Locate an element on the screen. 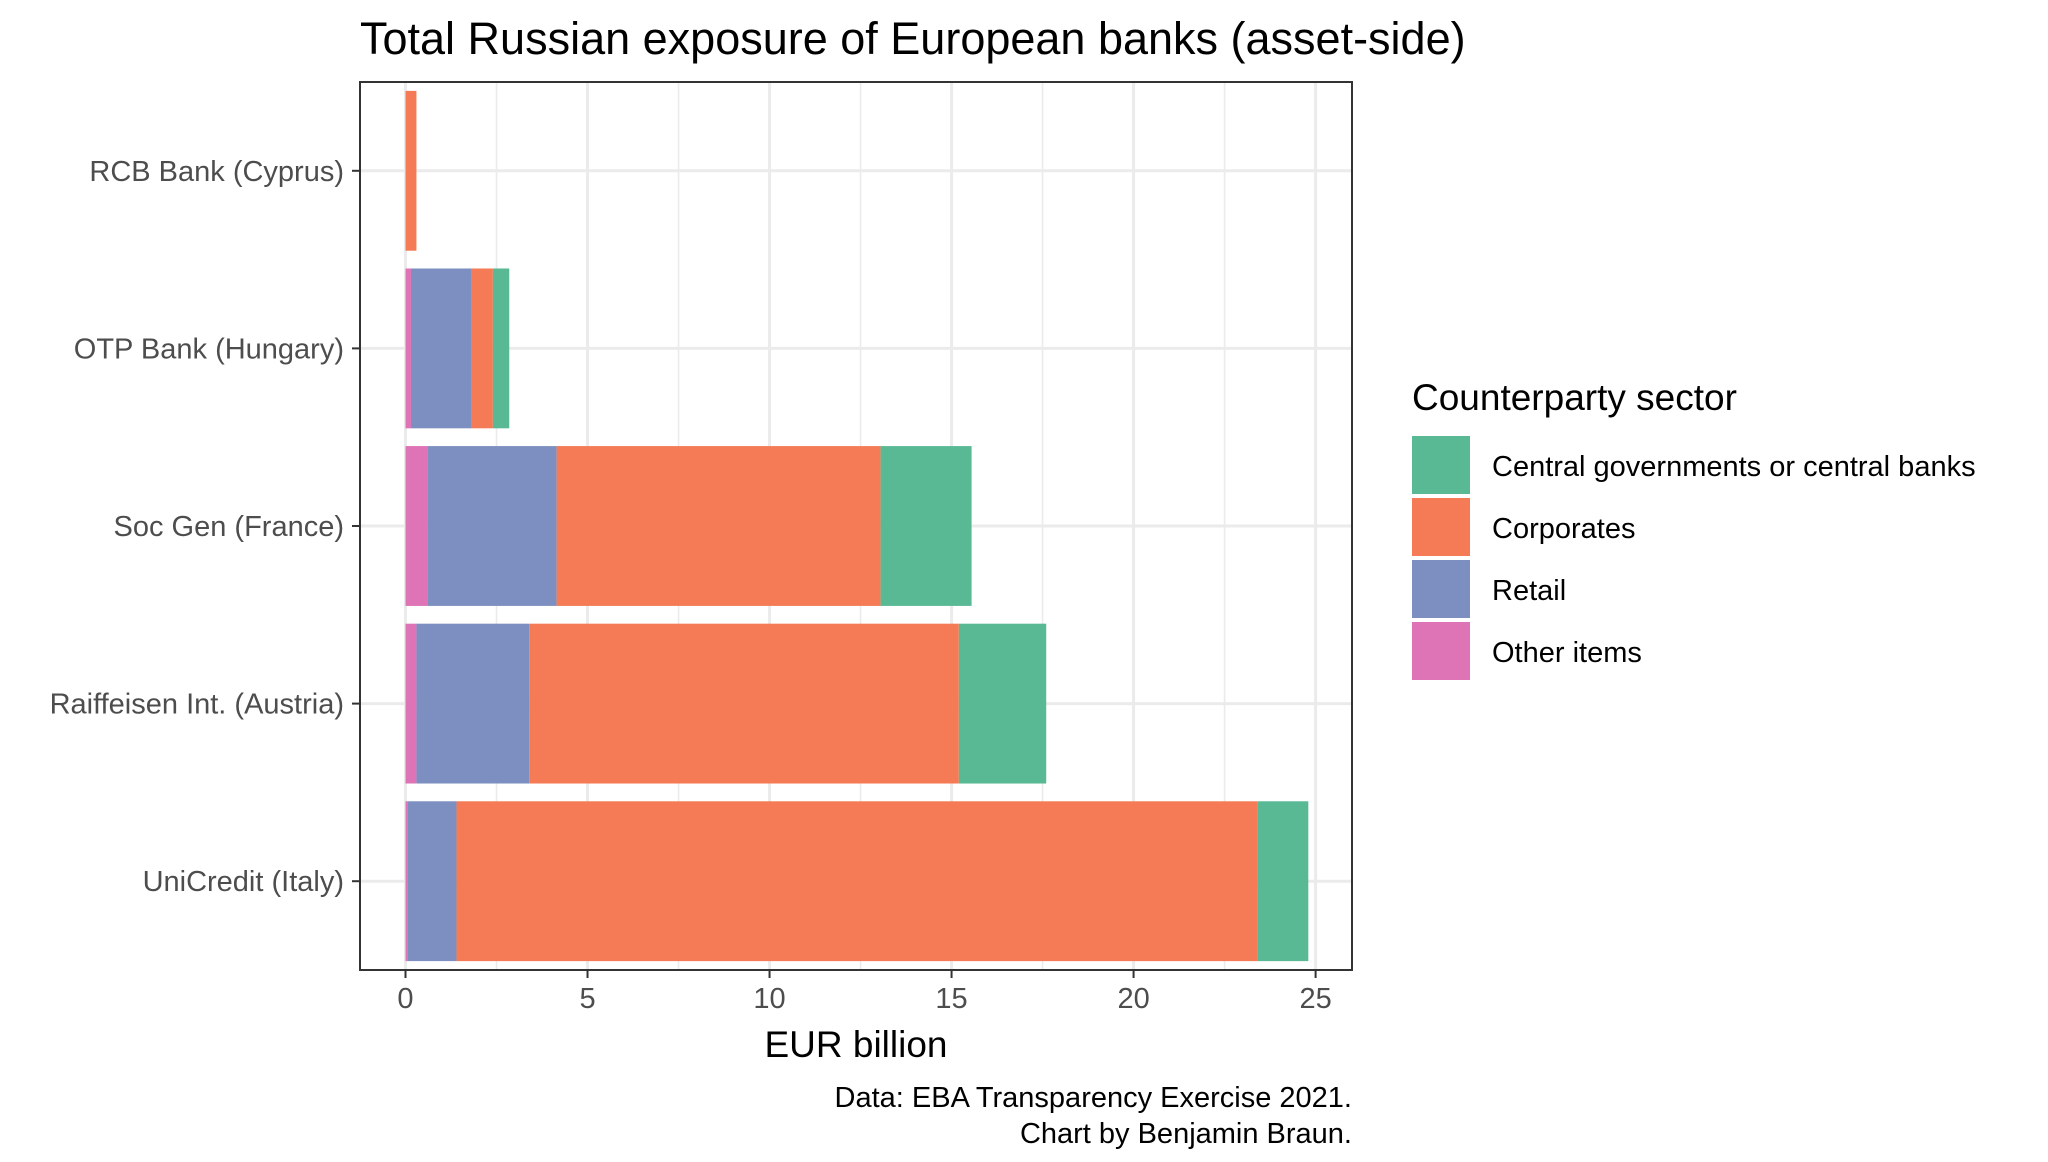 The width and height of the screenshot is (2048, 1162). caption-line-1: Data: EBA Transparency Exercise 2021. is located at coordinates (1093, 1098).